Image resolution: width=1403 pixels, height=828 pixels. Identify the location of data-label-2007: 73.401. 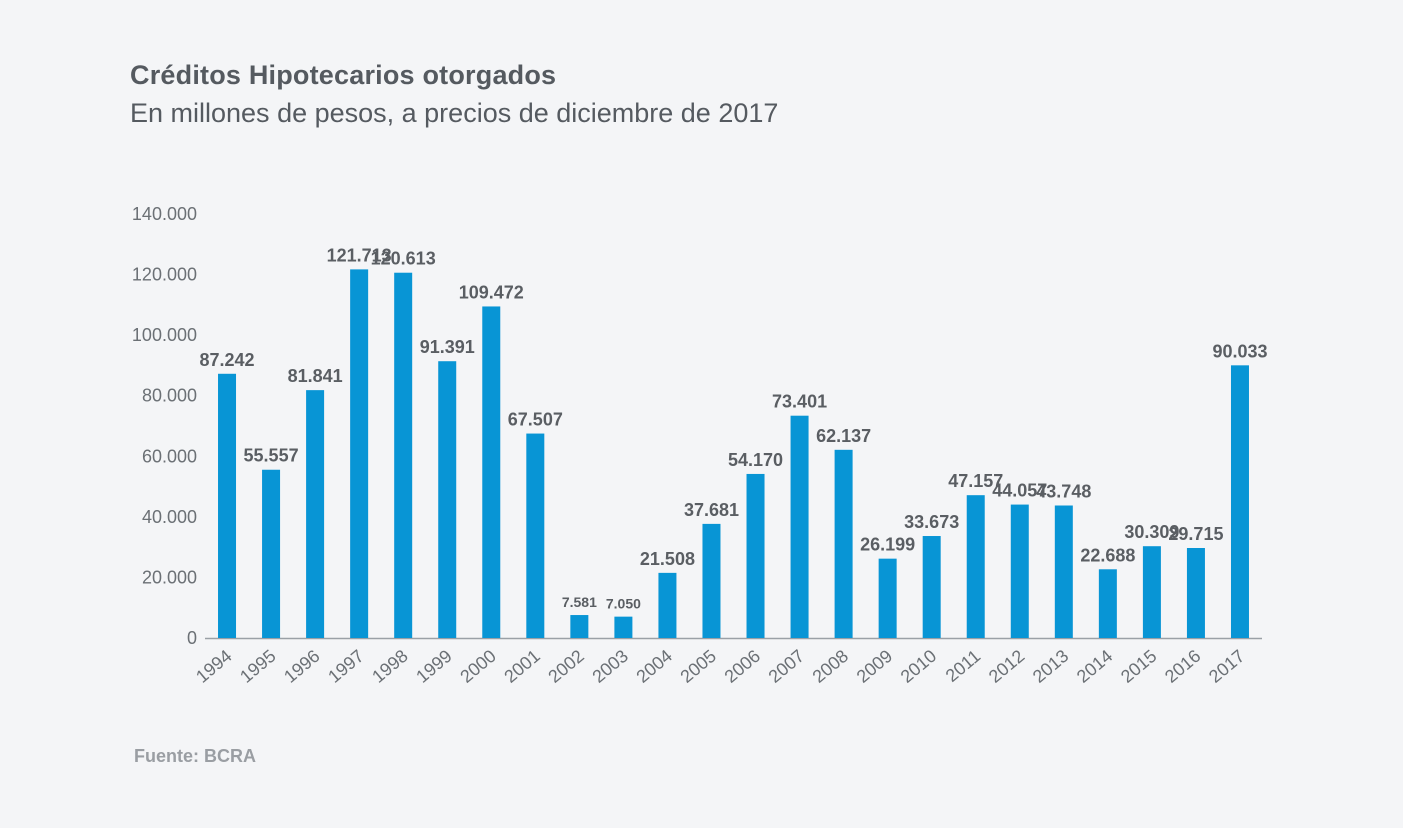
(799, 402).